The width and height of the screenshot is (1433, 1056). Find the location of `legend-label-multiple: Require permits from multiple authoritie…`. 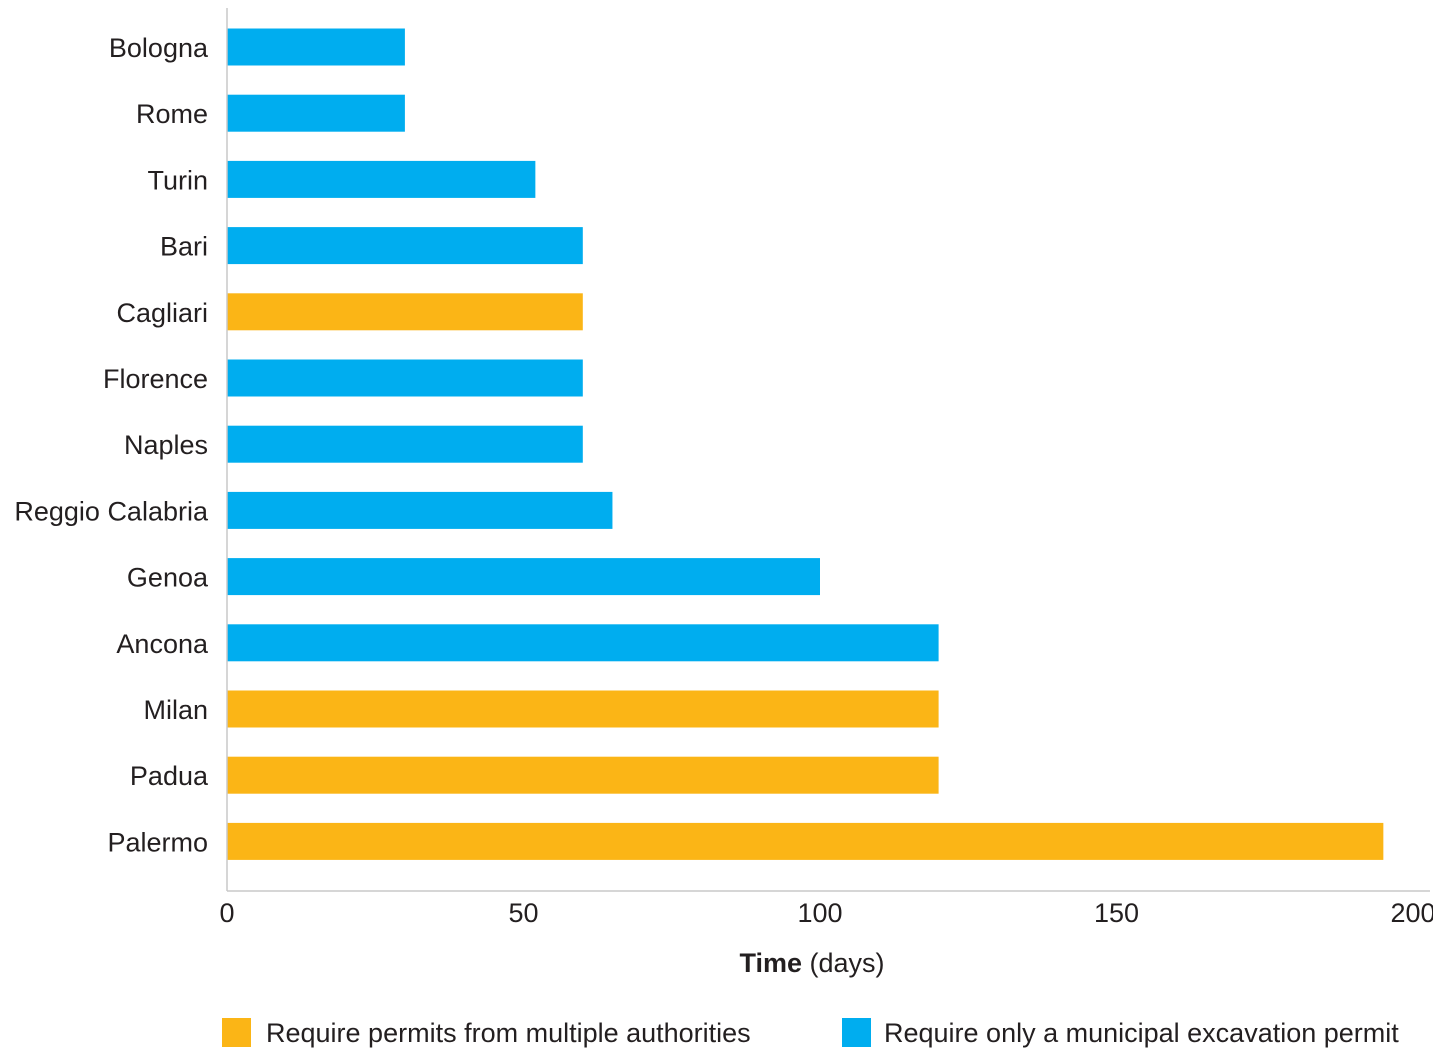

legend-label-multiple: Require permits from multiple authoritie… is located at coordinates (508, 1033).